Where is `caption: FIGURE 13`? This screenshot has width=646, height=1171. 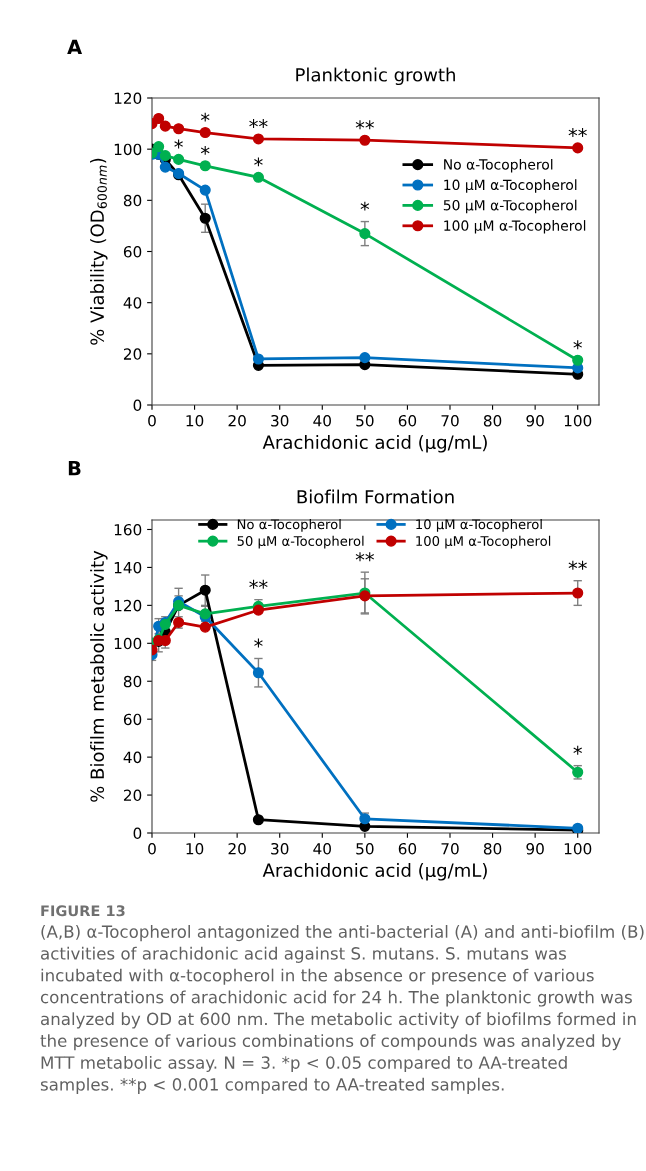
caption: FIGURE 13 is located at coordinates (83, 911).